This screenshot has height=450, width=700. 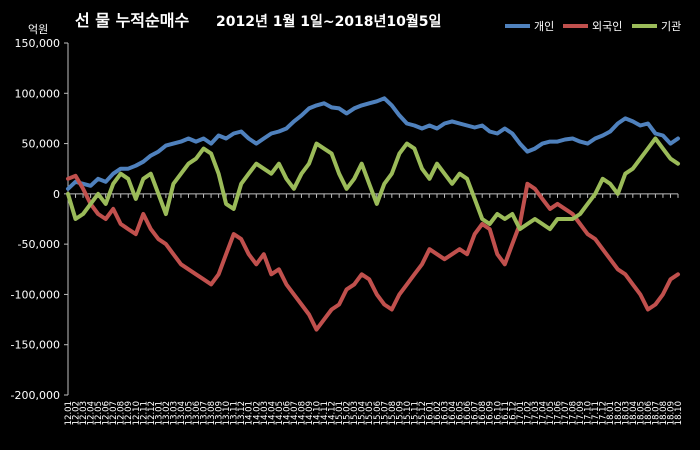 What do you see at coordinates (280, 413) in the screenshot?
I see `x-tick-label: 14.05` at bounding box center [280, 413].